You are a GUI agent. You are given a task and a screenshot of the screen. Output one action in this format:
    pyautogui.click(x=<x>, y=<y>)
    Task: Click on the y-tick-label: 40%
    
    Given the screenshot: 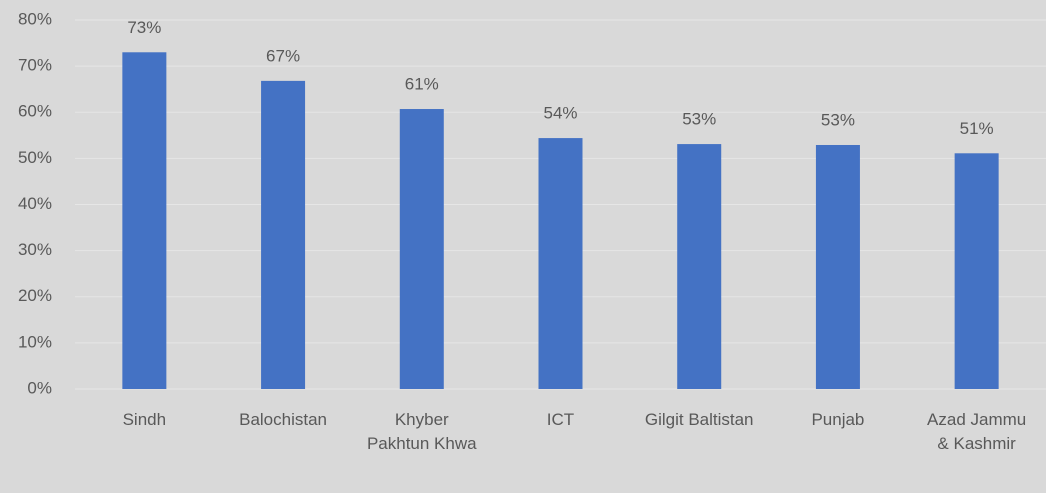 What is the action you would take?
    pyautogui.click(x=35, y=203)
    